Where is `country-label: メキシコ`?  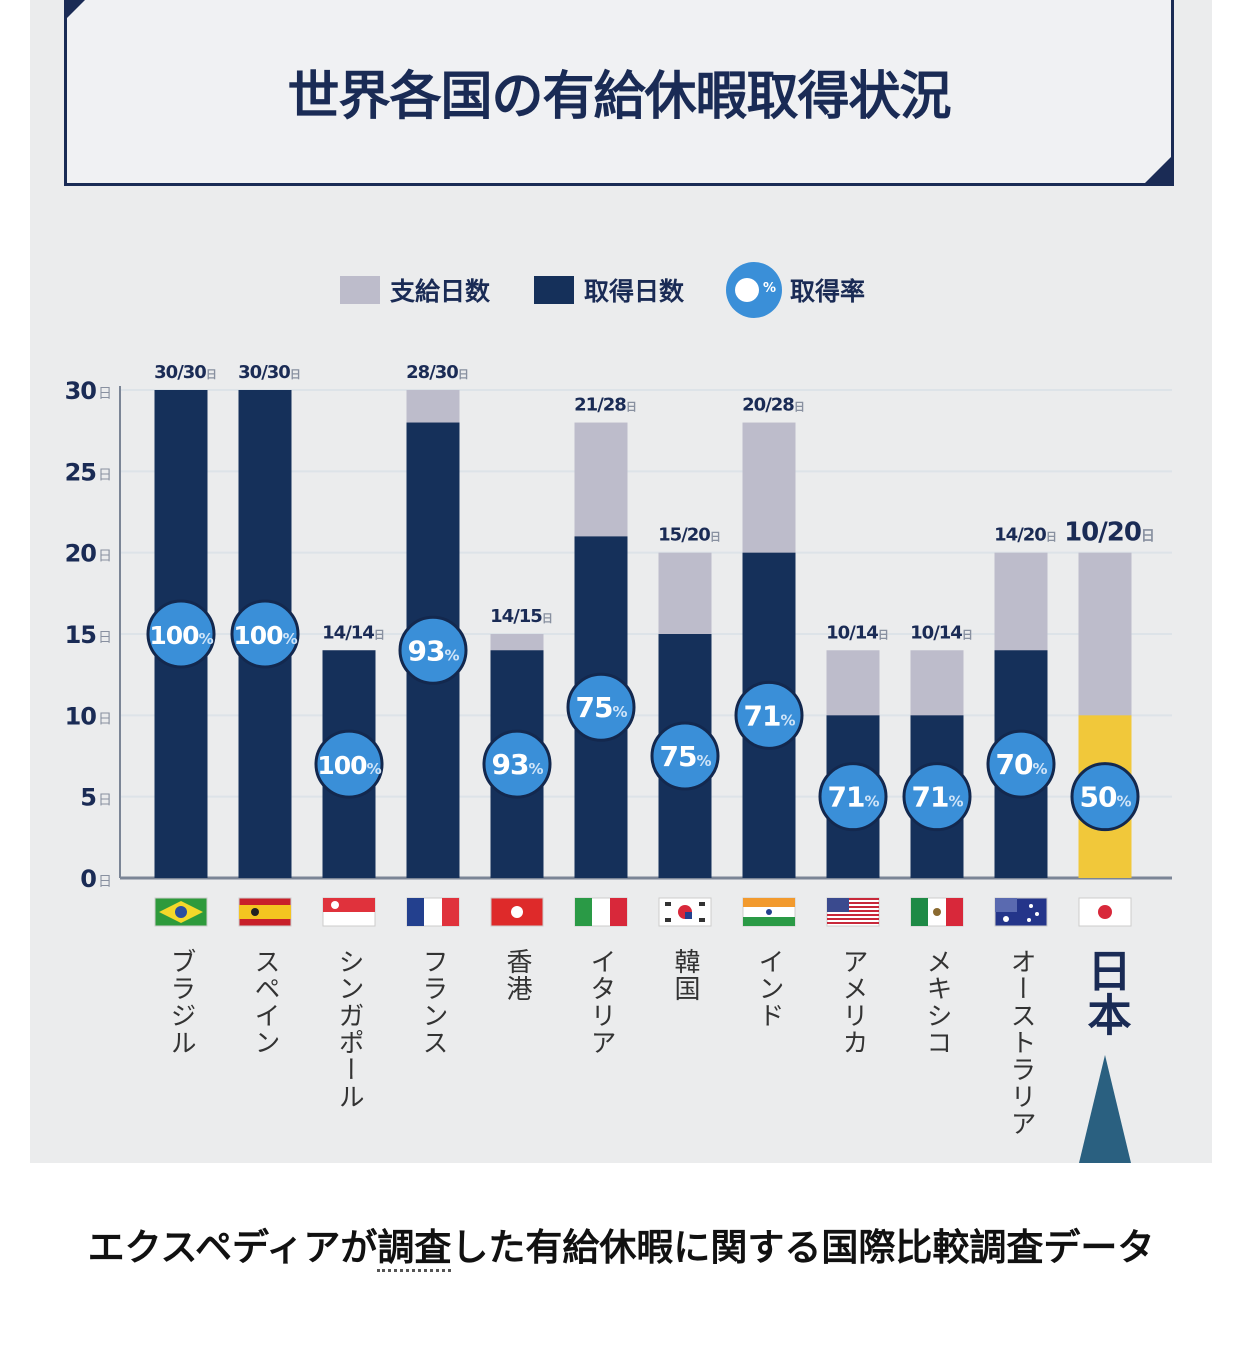
country-label: メキシコ is located at coordinates (937, 1002).